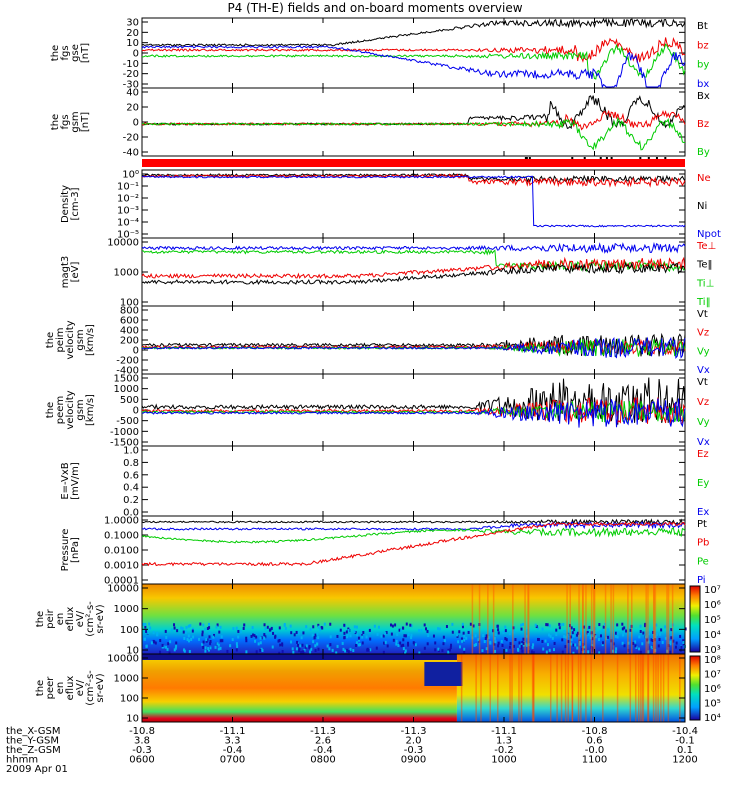 This screenshot has height=800, width=750. Describe the element at coordinates (703, 65) in the screenshot. I see `legend-by: by` at that location.